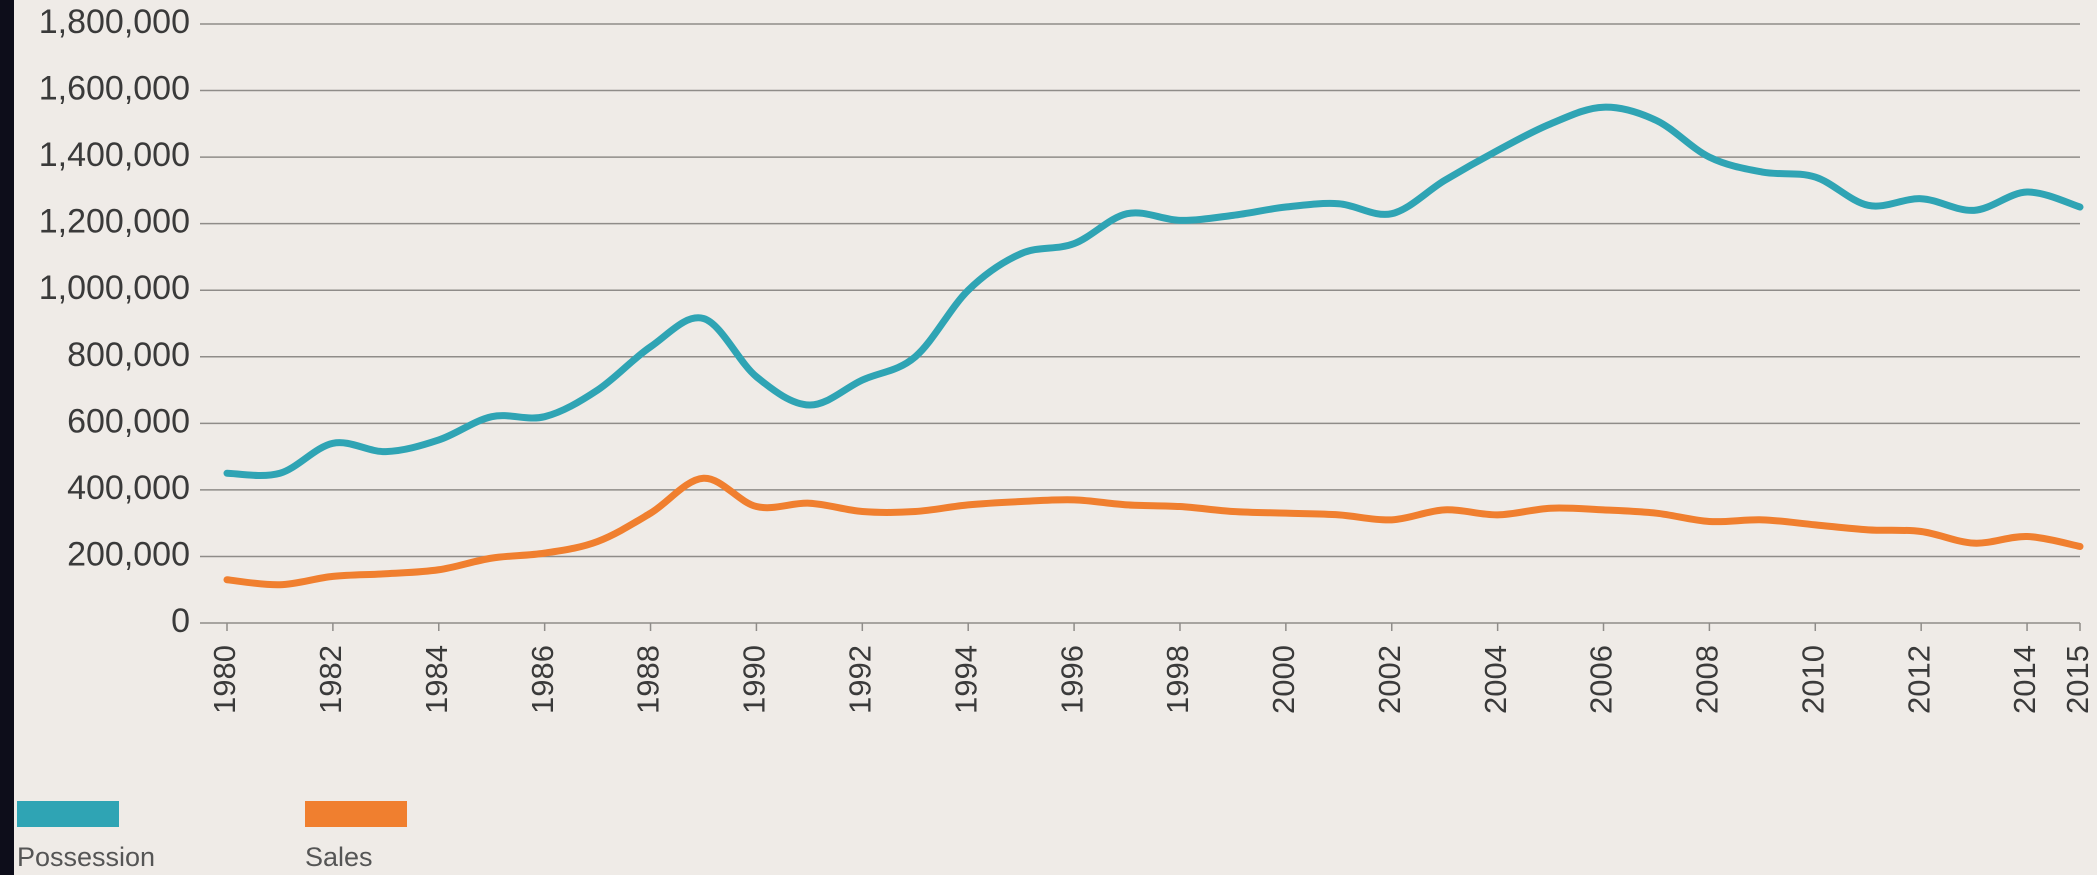  Describe the element at coordinates (180, 621) in the screenshot. I see `y-tick-label: 0` at that location.